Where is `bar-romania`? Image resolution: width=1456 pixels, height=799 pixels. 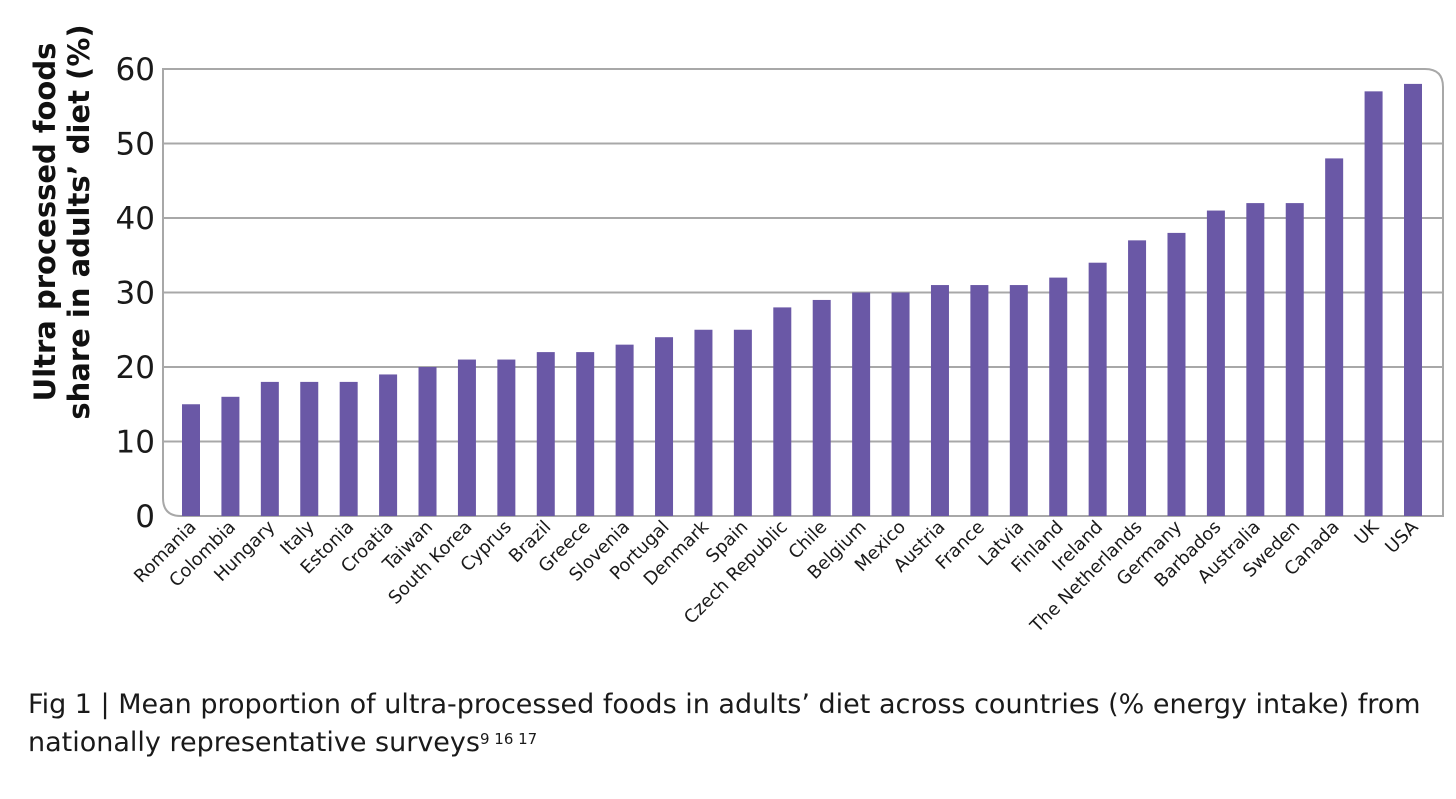
bar-romania is located at coordinates (191, 460).